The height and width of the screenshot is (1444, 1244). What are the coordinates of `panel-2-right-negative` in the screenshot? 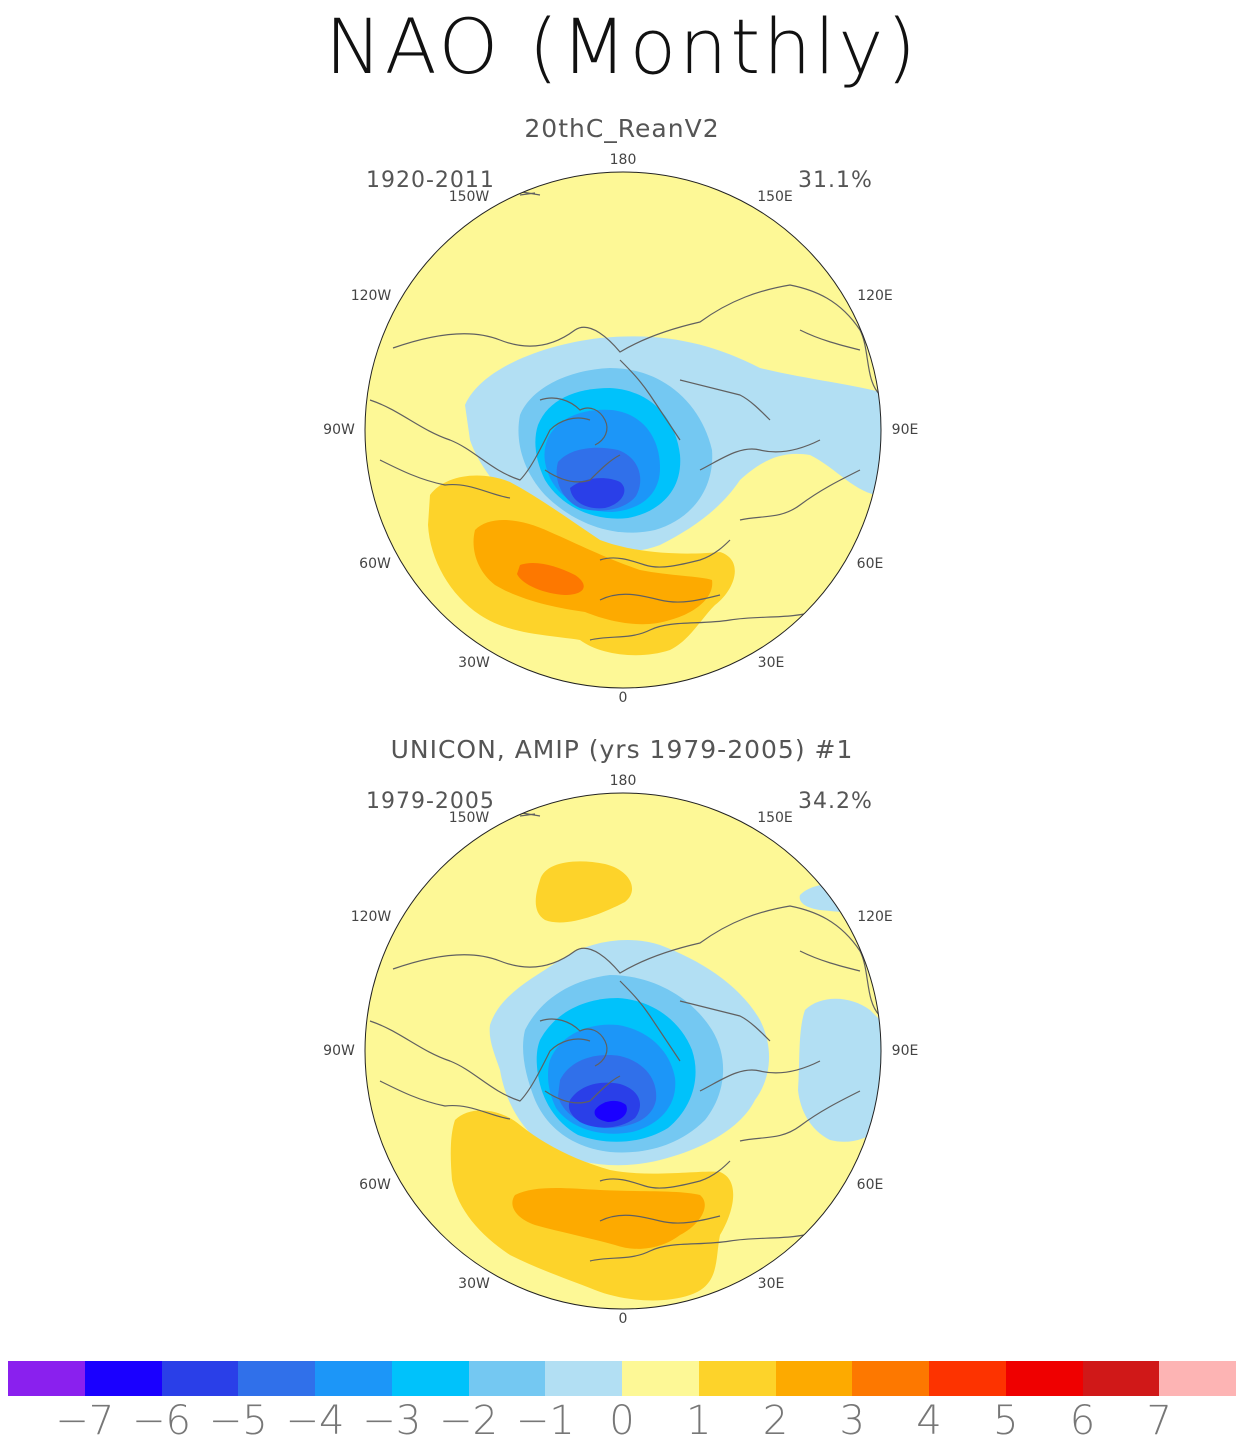 It's located at (839, 1070).